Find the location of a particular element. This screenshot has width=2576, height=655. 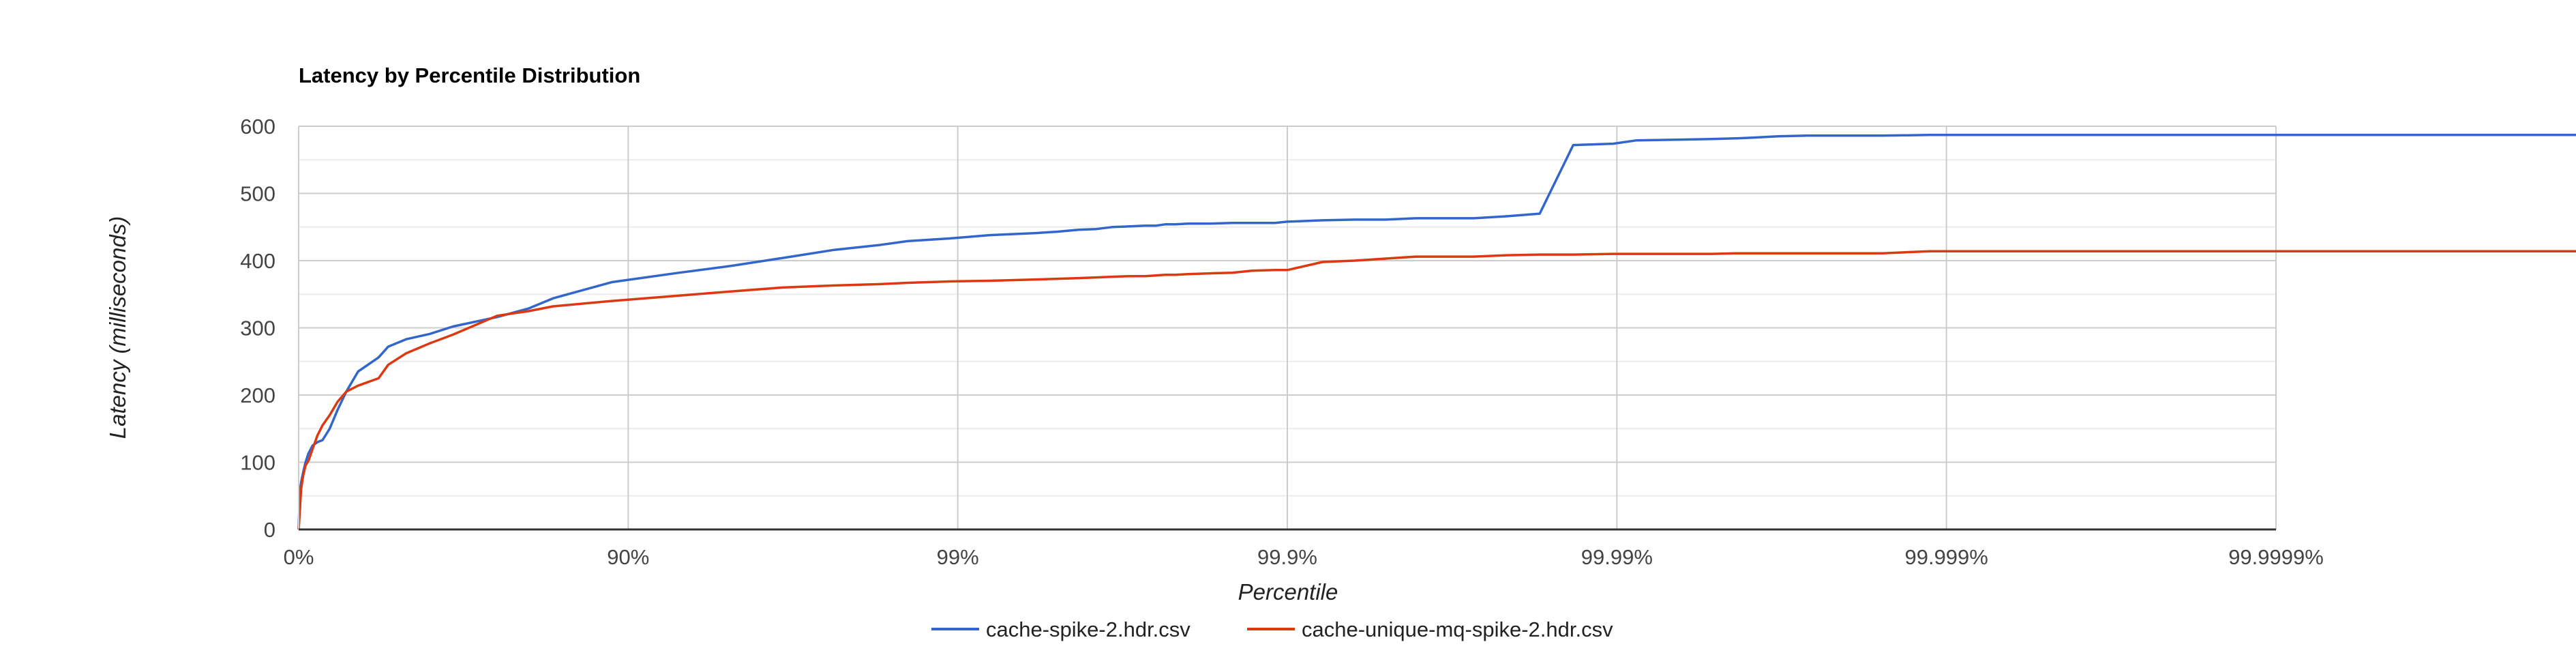

x-axis-title: Percentile is located at coordinates (1288, 592).